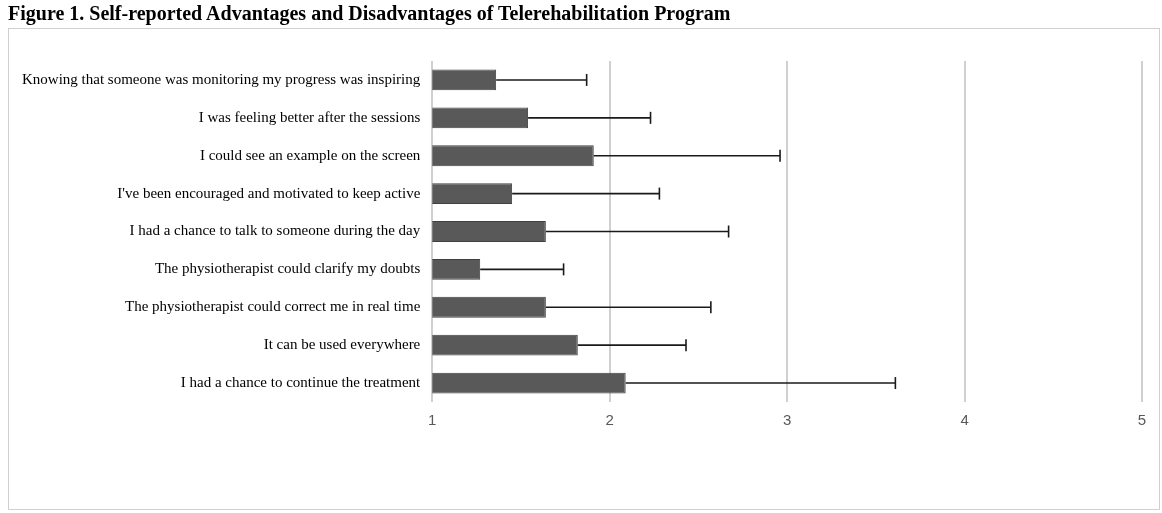 This screenshot has width=1162, height=513. Describe the element at coordinates (287, 268) in the screenshot. I see `y-tick-label: The physiotherapist could clarify my doubts` at that location.